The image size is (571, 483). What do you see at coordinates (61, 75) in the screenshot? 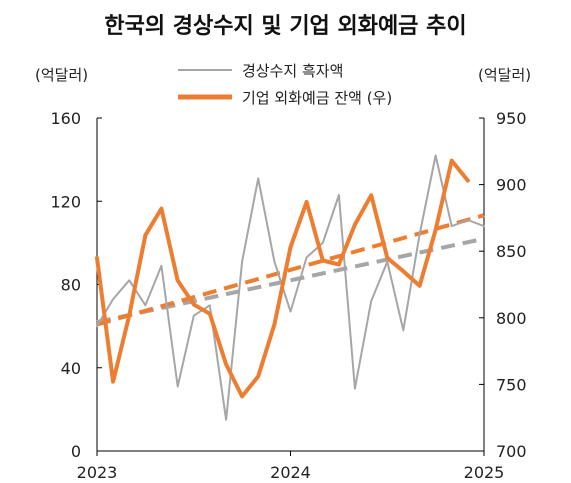
I see `left-axis-unit: (억달러)` at bounding box center [61, 75].